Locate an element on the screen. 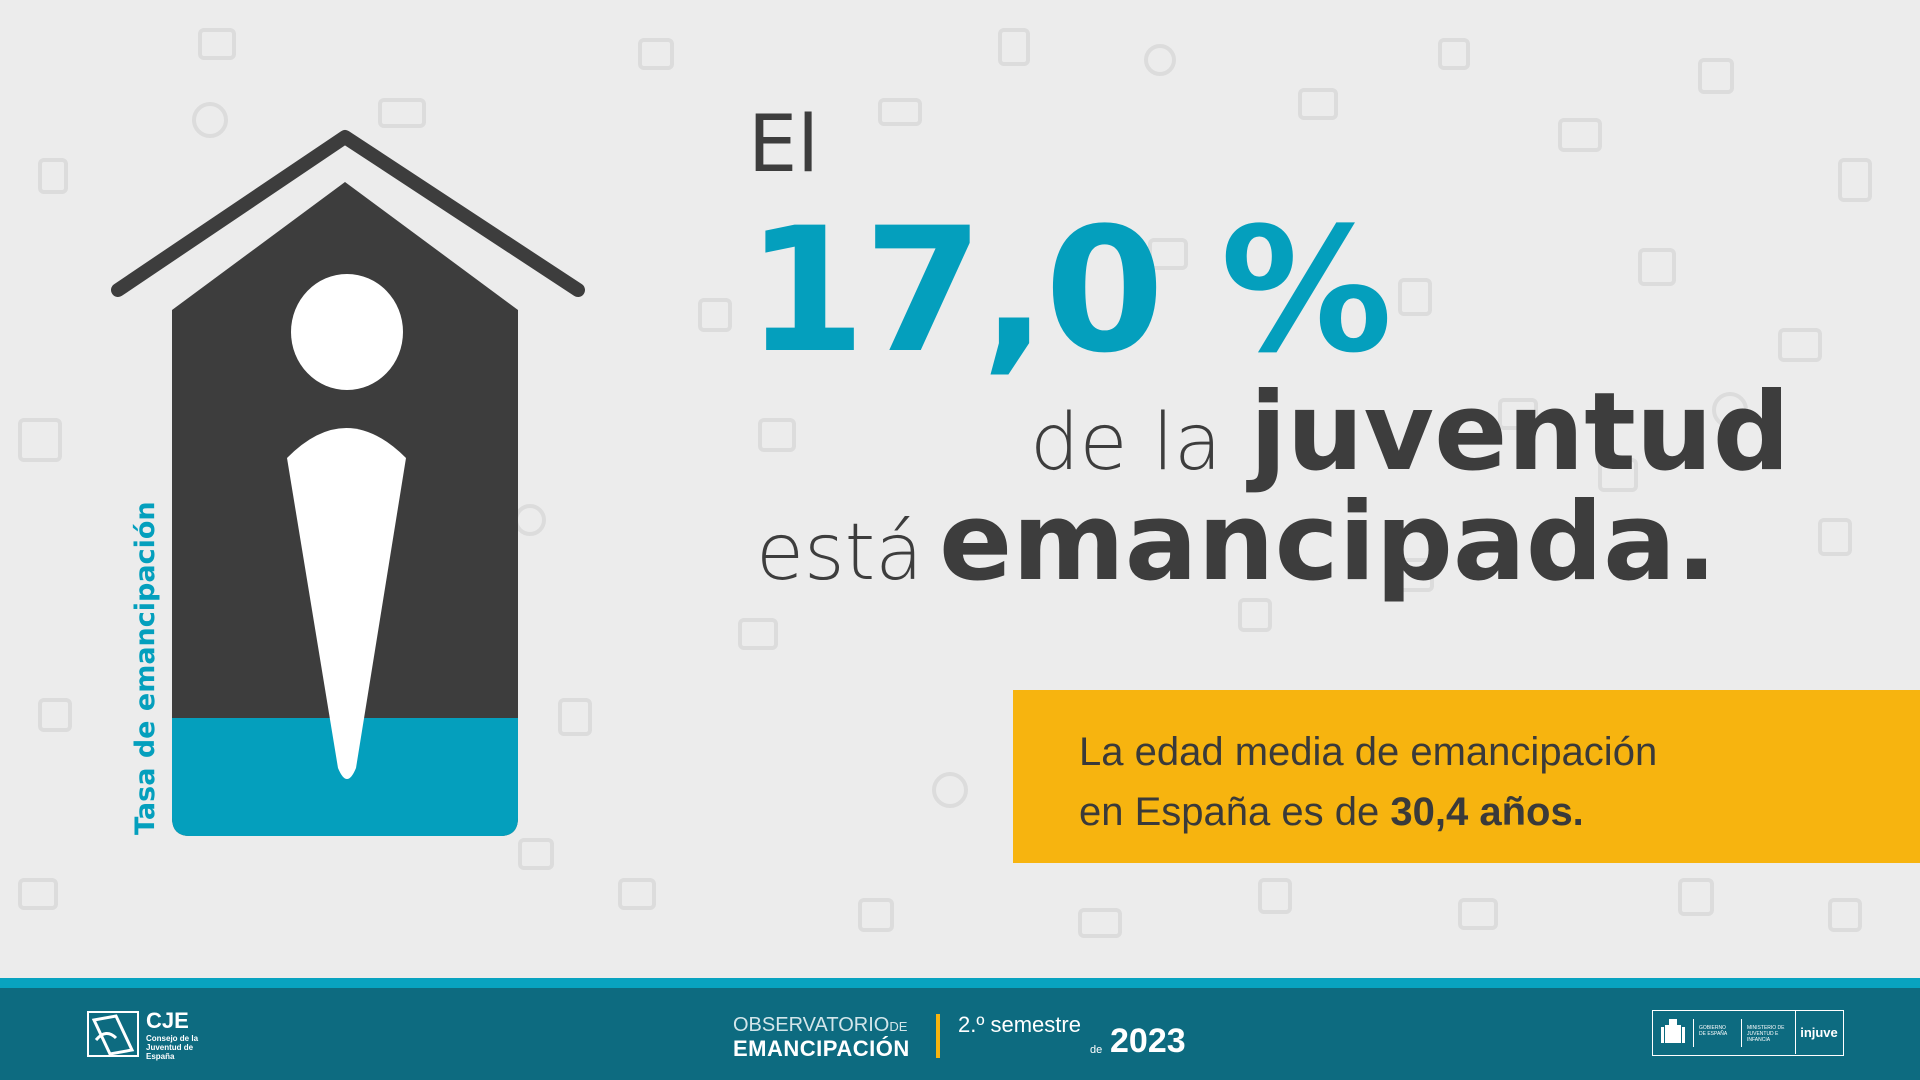 The width and height of the screenshot is (1920, 1080). cje-subtitle: Consejo de la Juventud de España is located at coordinates (172, 1047).